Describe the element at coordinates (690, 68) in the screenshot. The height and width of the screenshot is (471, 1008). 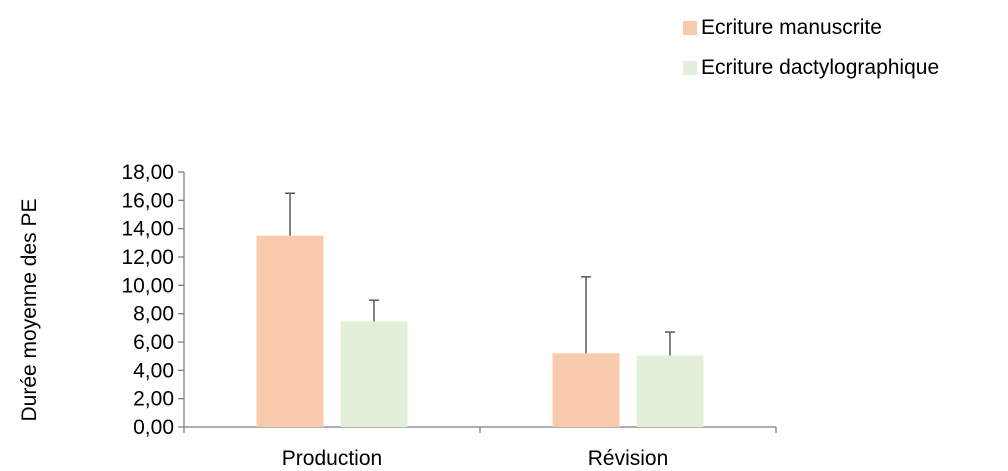
I see `legend-swatch-dactylographique` at that location.